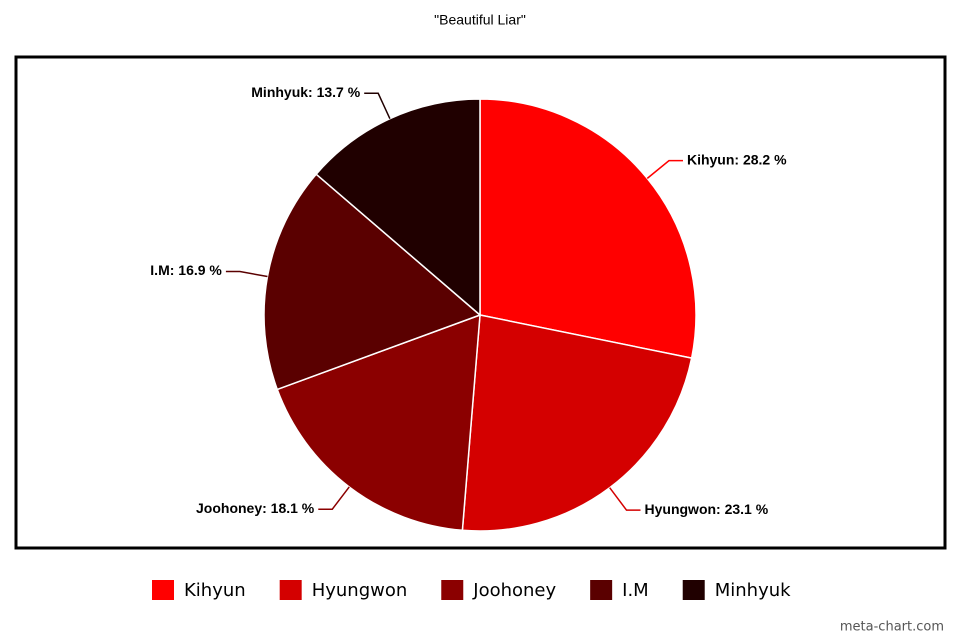 This screenshot has height=640, width=960. What do you see at coordinates (215, 590) in the screenshot?
I see `legend-label: Kihyun` at bounding box center [215, 590].